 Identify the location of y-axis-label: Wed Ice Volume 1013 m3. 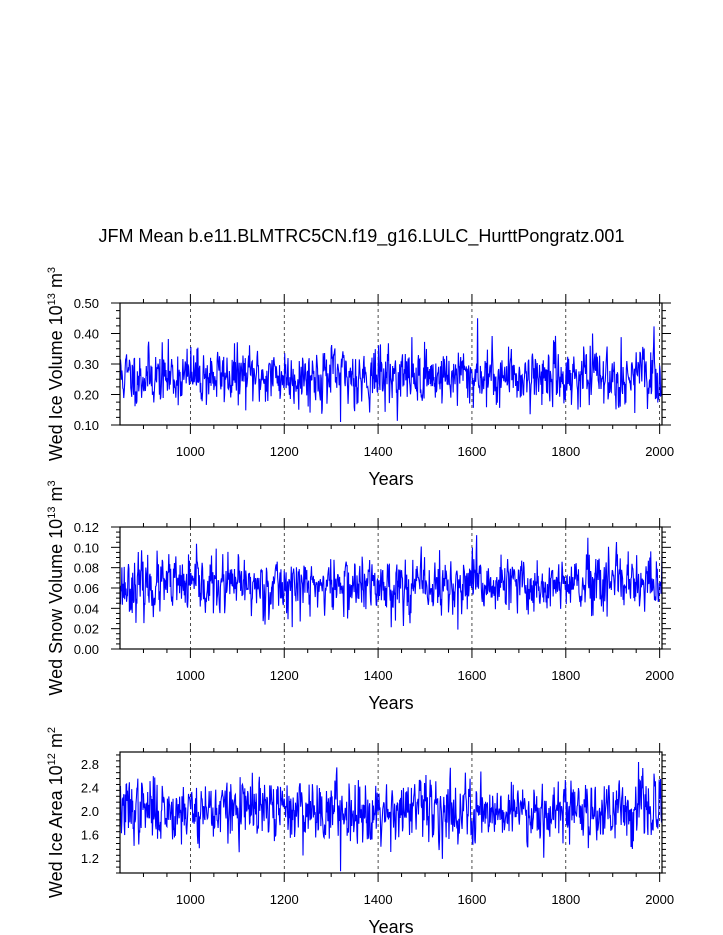
(56, 364).